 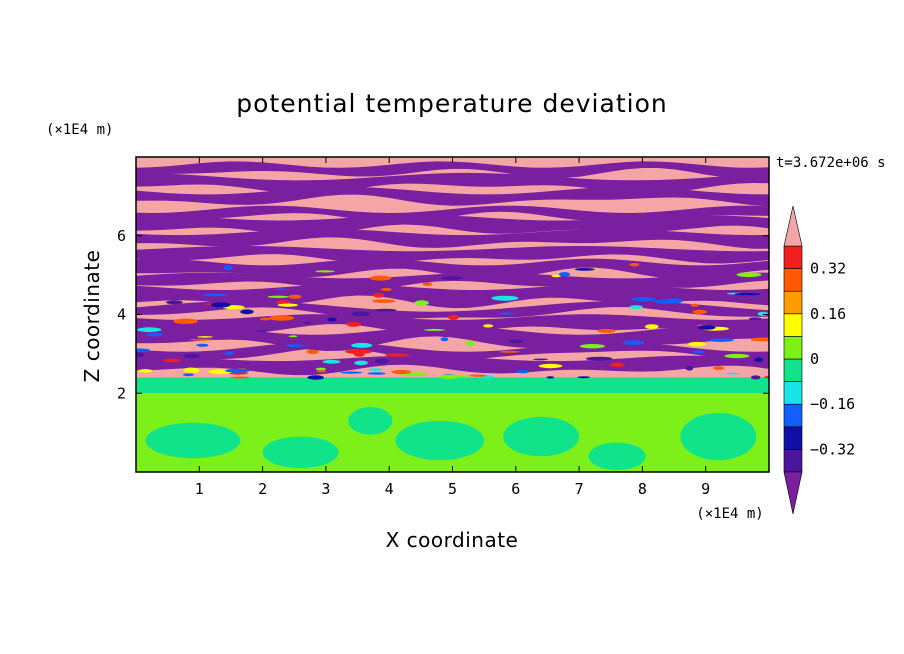 I want to click on y-unit-label: (×1E4 m), so click(x=79, y=130).